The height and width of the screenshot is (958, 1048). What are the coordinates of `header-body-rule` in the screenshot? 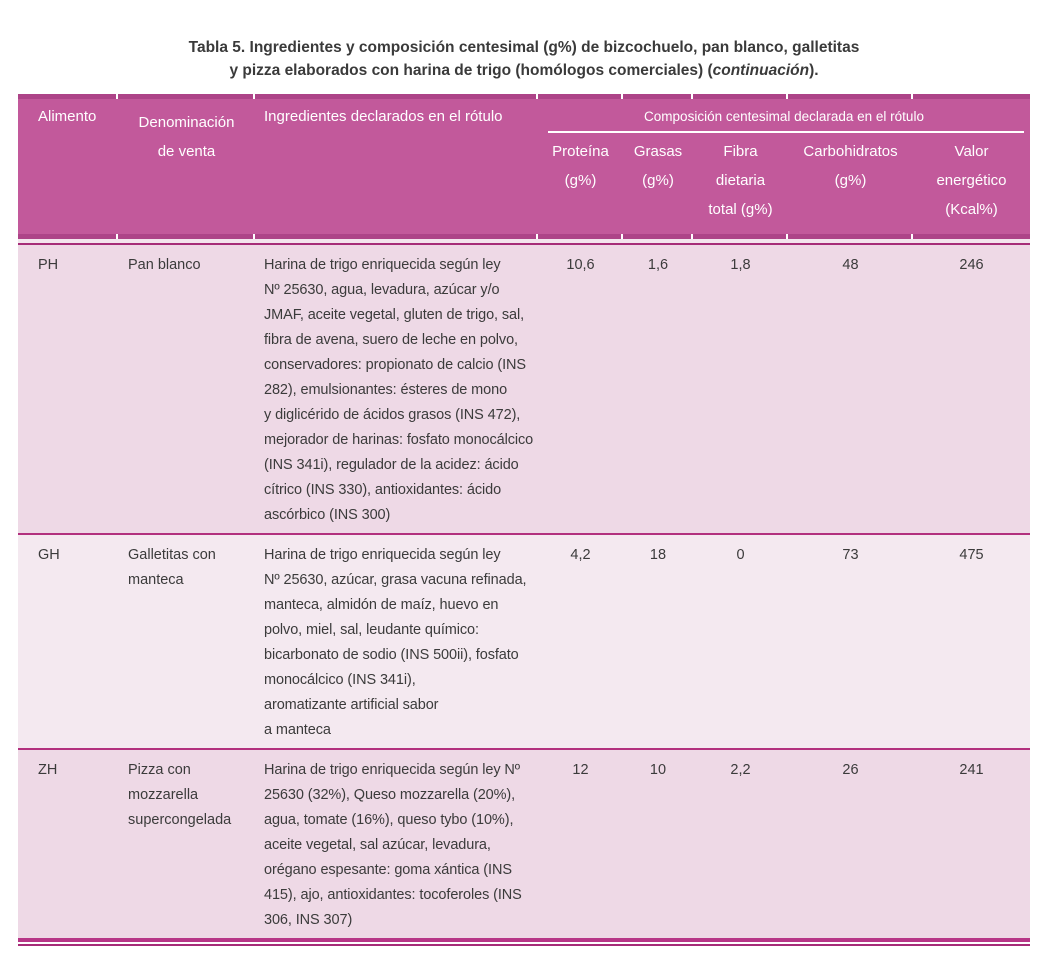 It's located at (524, 244).